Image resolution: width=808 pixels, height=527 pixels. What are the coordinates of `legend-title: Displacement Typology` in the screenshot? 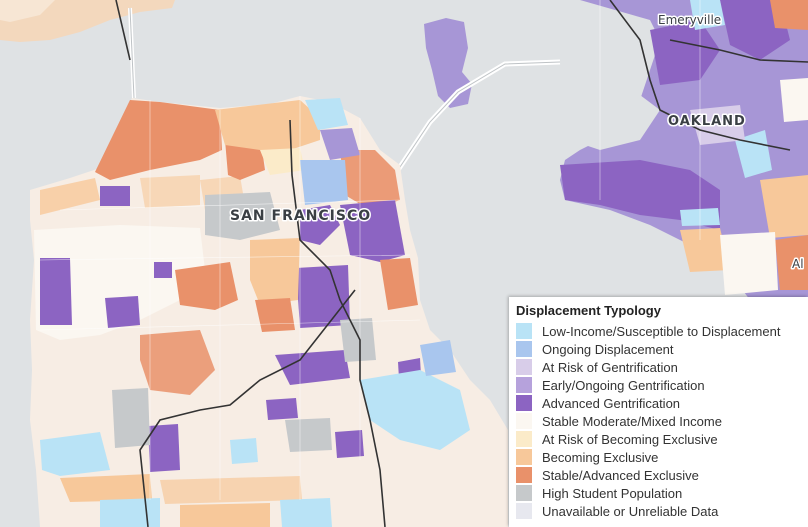 It's located at (588, 310).